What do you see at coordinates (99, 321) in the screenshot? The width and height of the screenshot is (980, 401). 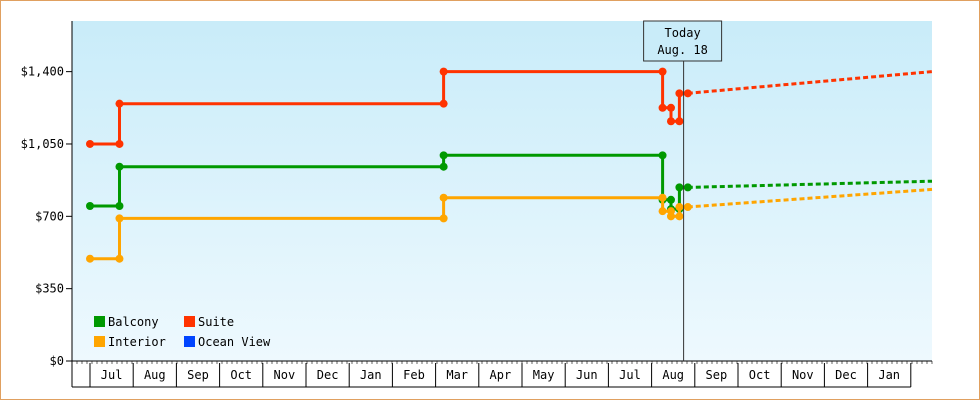 I see `legend-swatch-balcony` at bounding box center [99, 321].